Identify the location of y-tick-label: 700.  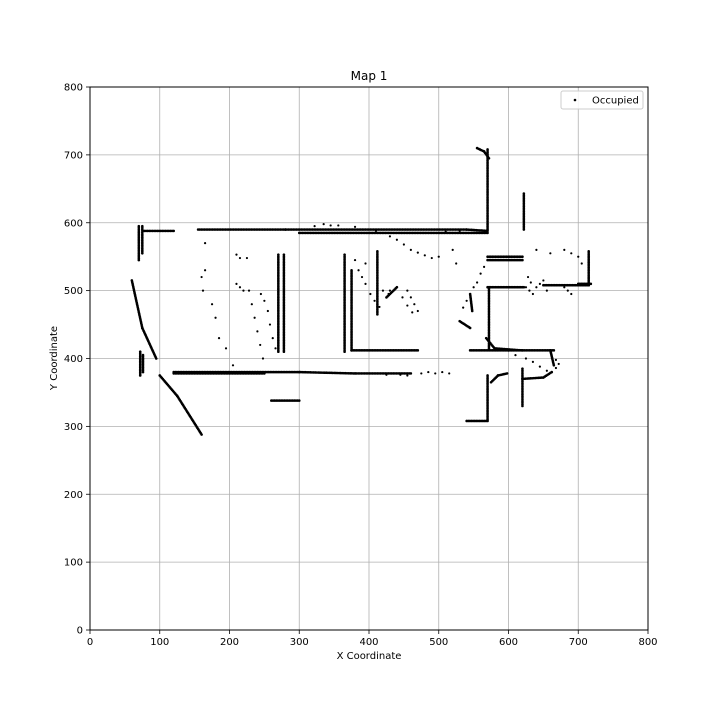
(73, 155).